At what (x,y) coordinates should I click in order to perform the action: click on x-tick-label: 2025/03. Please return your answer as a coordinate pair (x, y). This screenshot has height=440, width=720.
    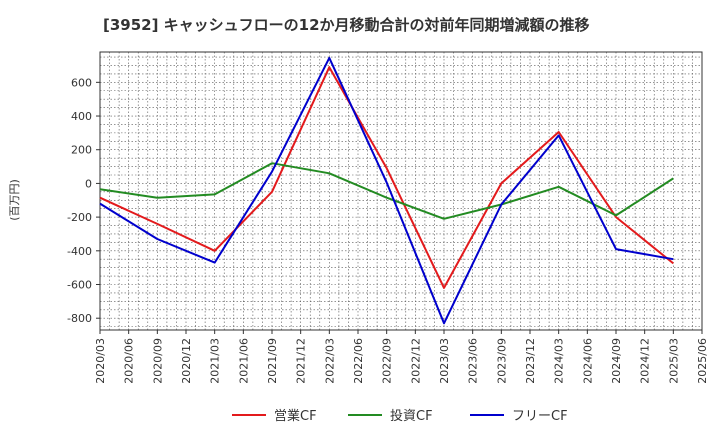
    Looking at the image, I should click on (673, 361).